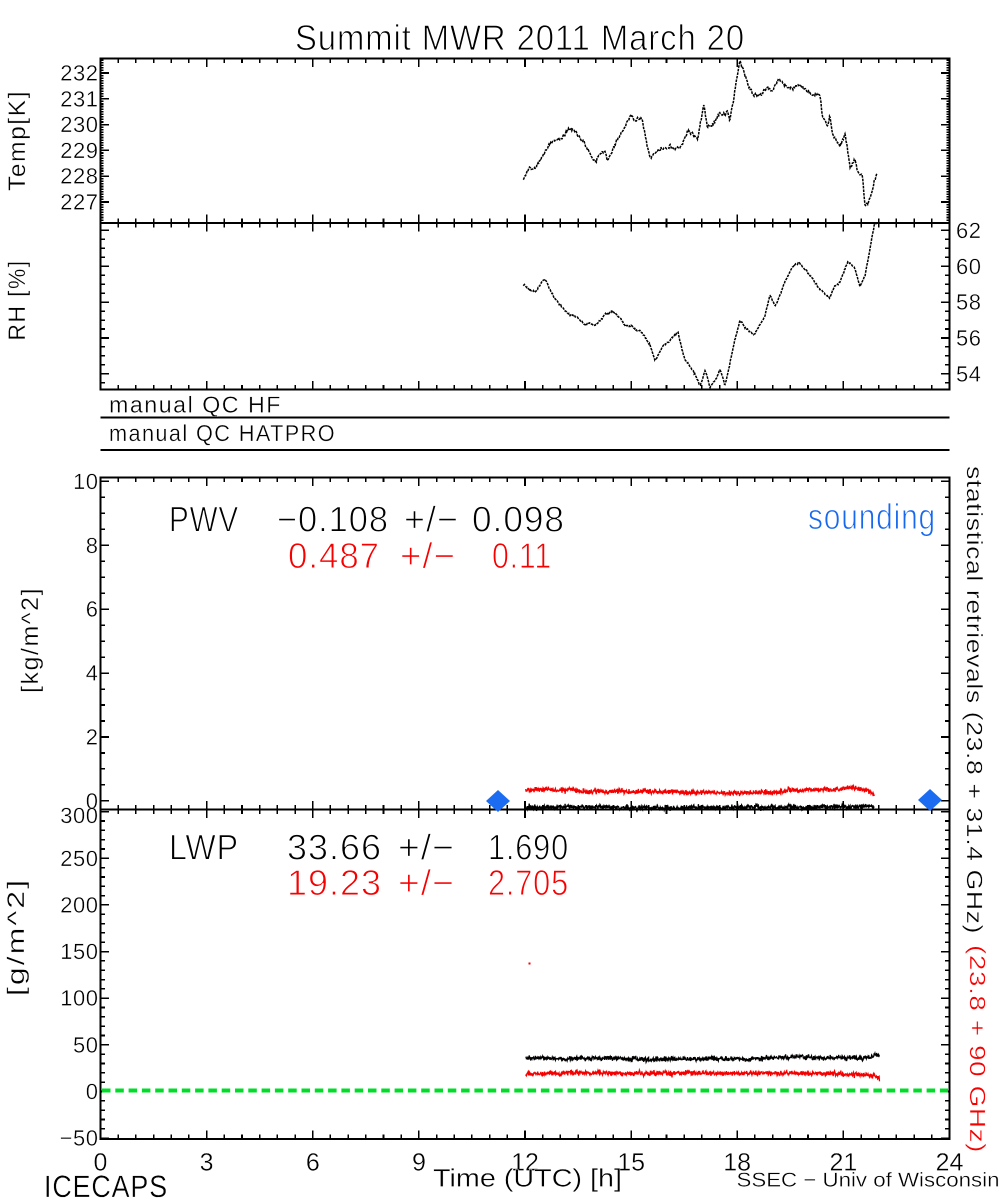  Describe the element at coordinates (419, 1163) in the screenshot. I see `svg-text: 9` at that location.